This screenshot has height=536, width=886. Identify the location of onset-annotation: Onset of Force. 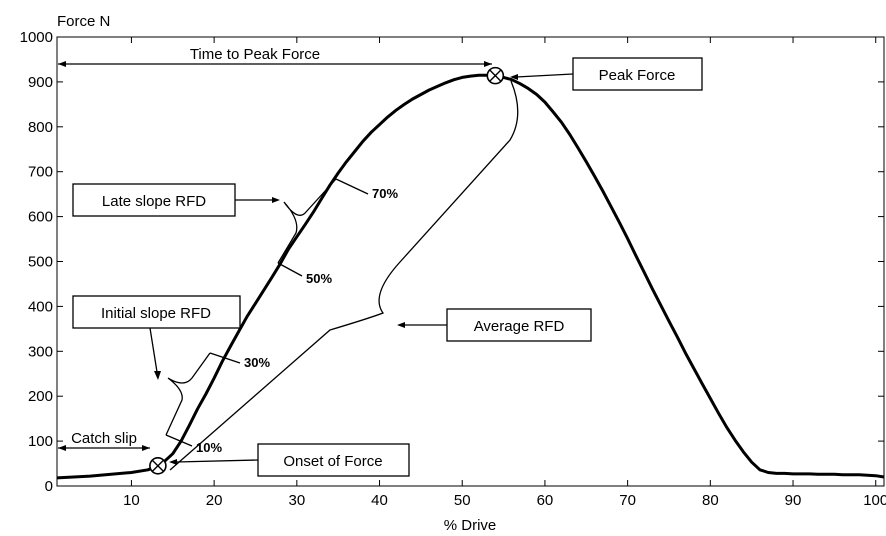
(289, 460).